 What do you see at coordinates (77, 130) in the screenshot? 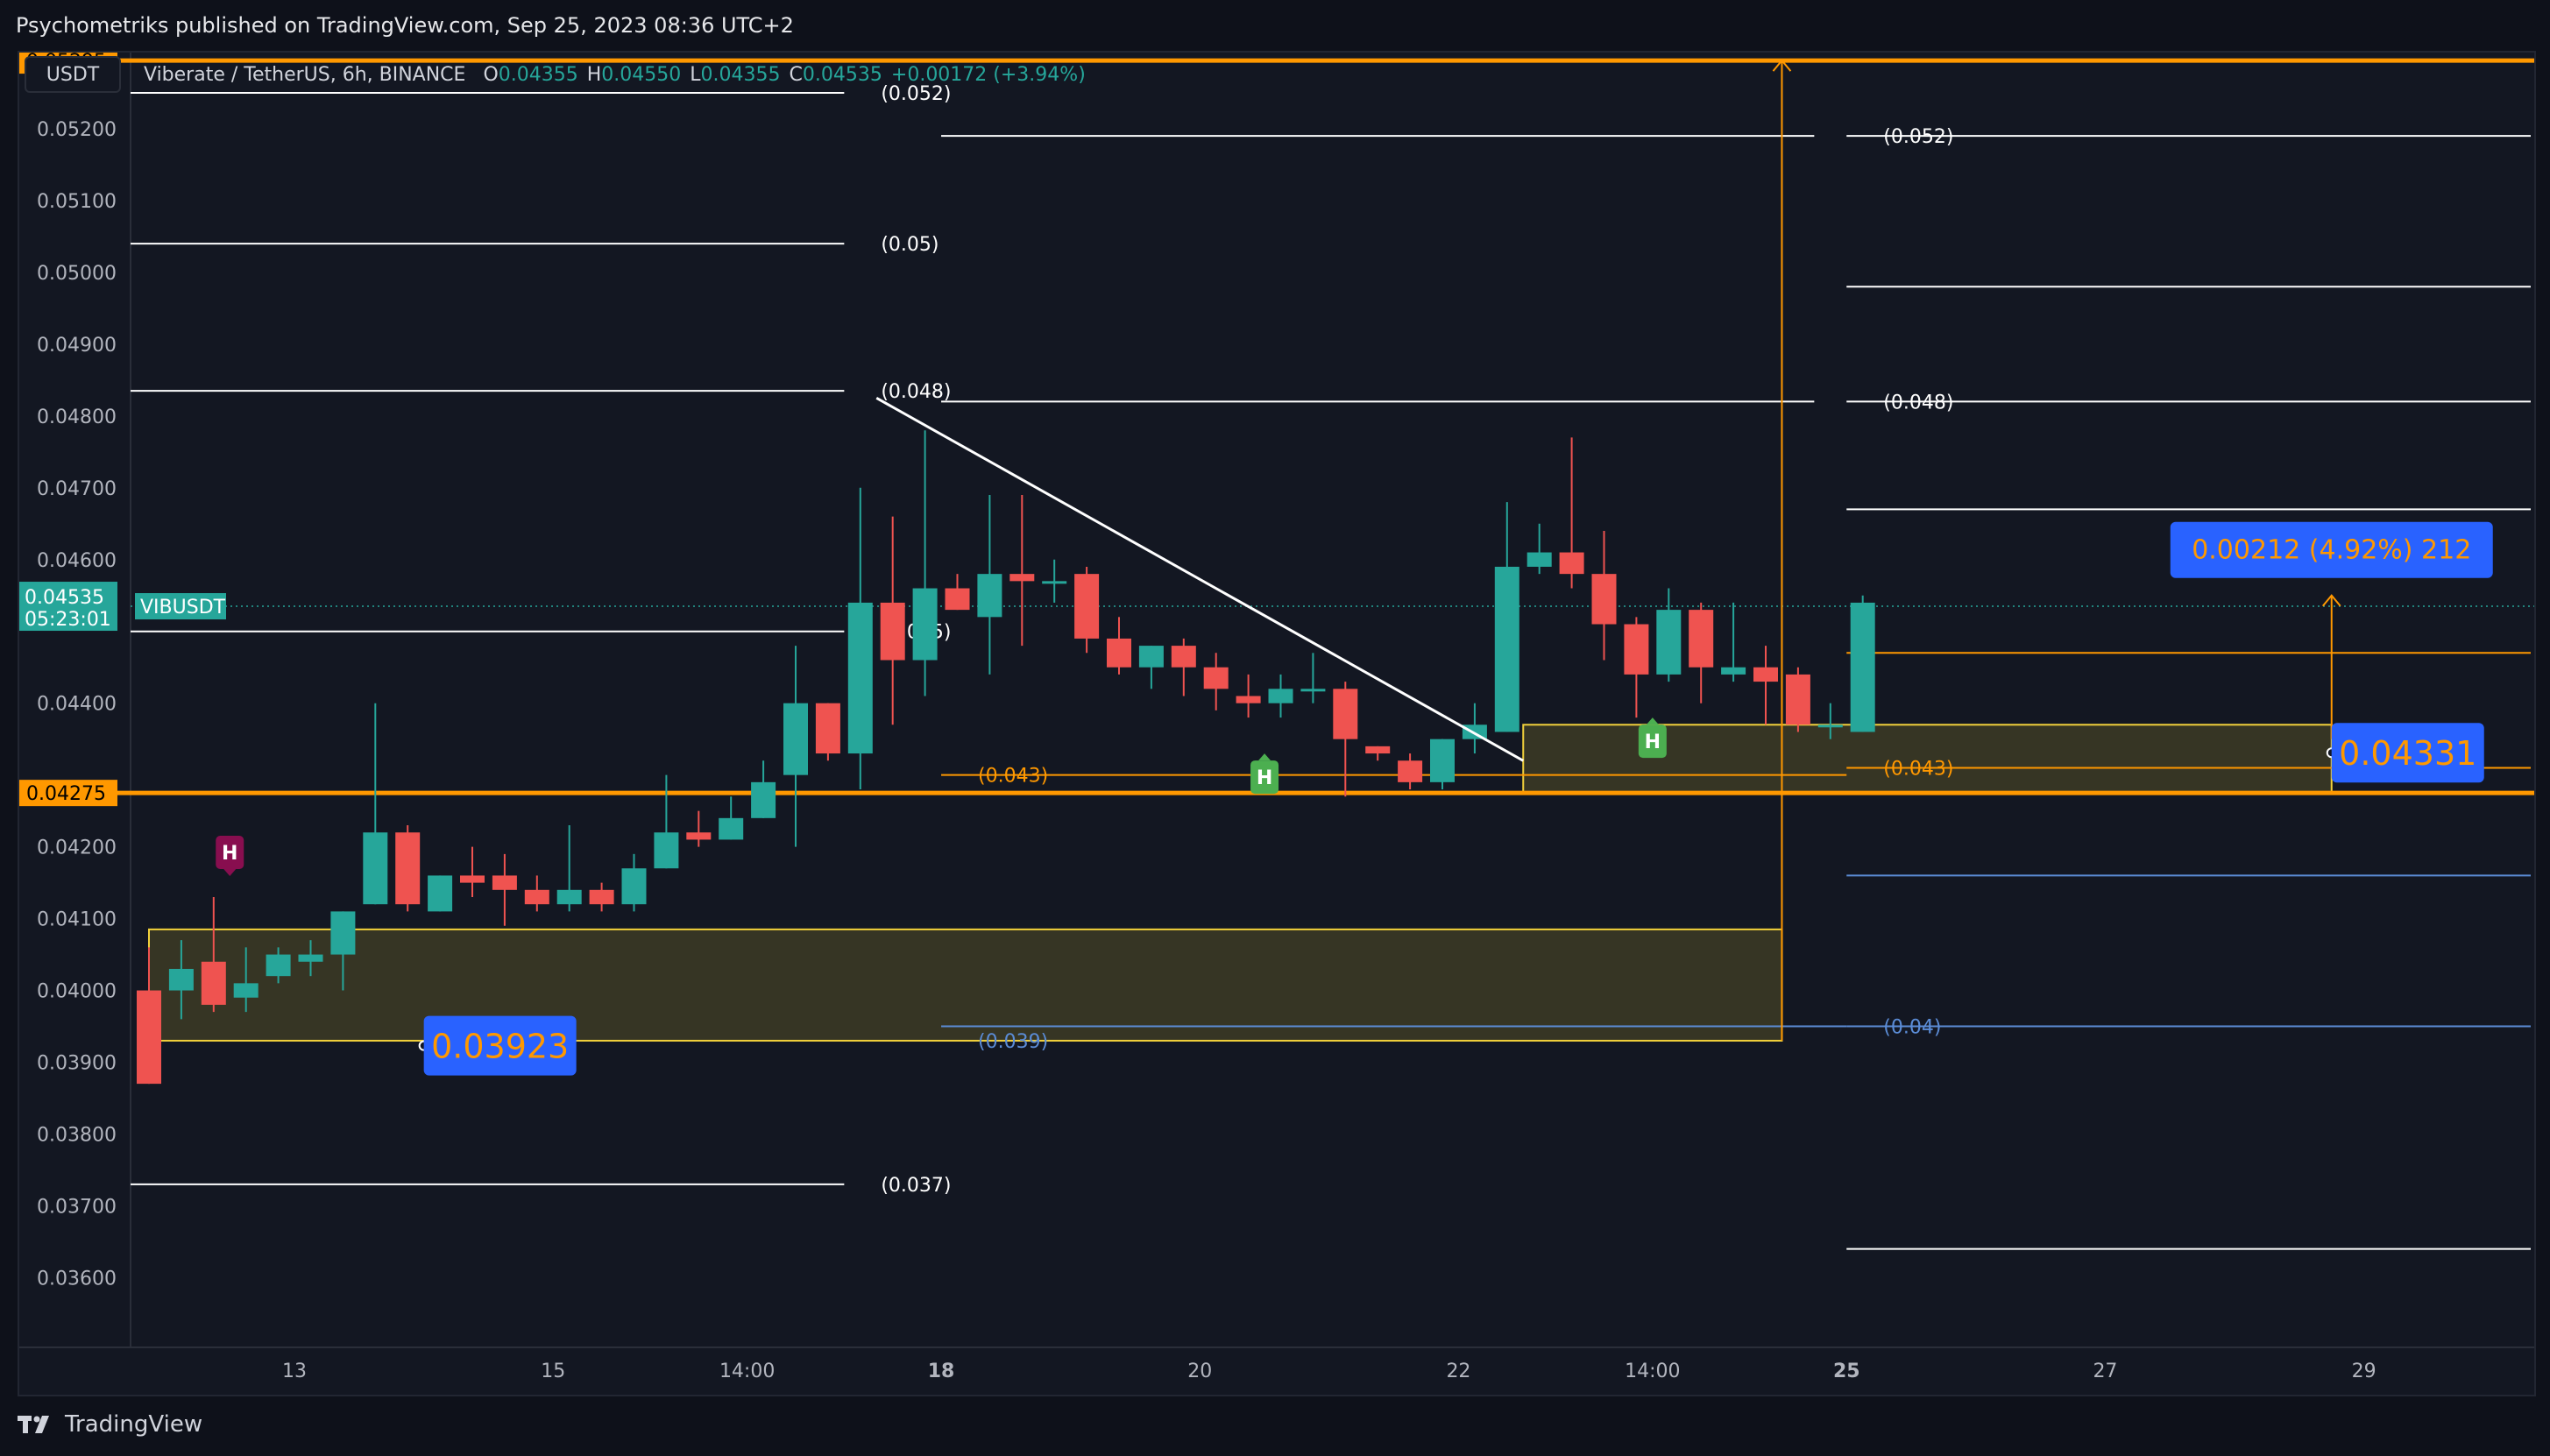
I see `y-tick-label: 0.05200` at bounding box center [77, 130].